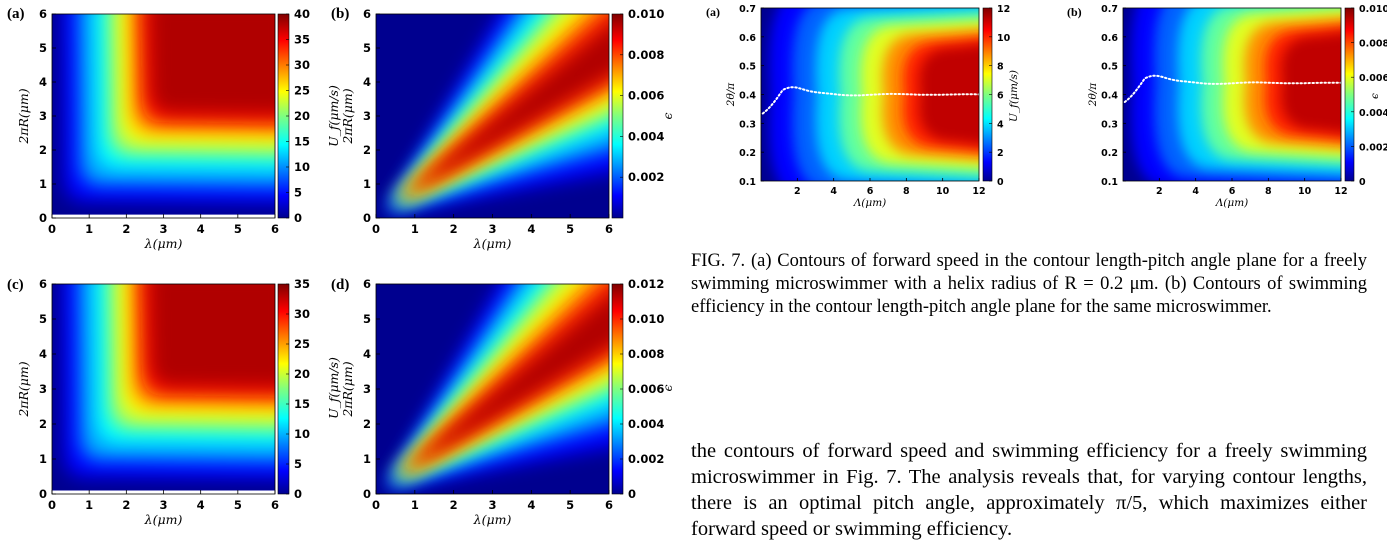 The width and height of the screenshot is (1387, 543). What do you see at coordinates (747, 124) in the screenshot?
I see `y-tick-label: 0.3` at bounding box center [747, 124].